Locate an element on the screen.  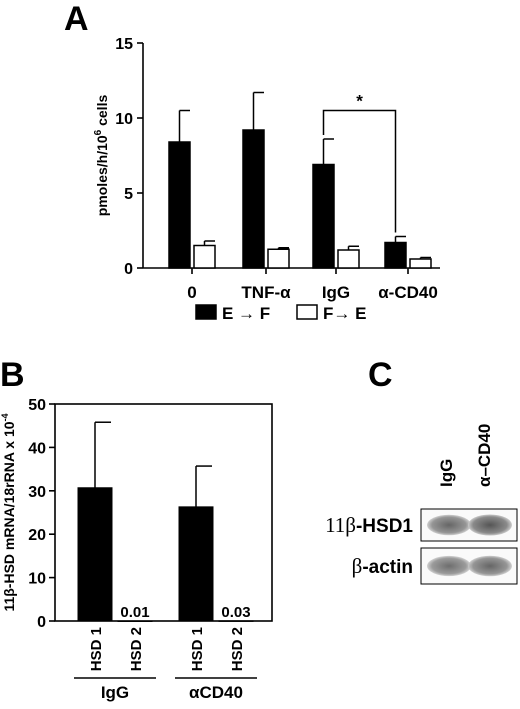
y-axis-label: 11β-HSD mRNA/18rRNA x 10-4 is located at coordinates (8, 512).